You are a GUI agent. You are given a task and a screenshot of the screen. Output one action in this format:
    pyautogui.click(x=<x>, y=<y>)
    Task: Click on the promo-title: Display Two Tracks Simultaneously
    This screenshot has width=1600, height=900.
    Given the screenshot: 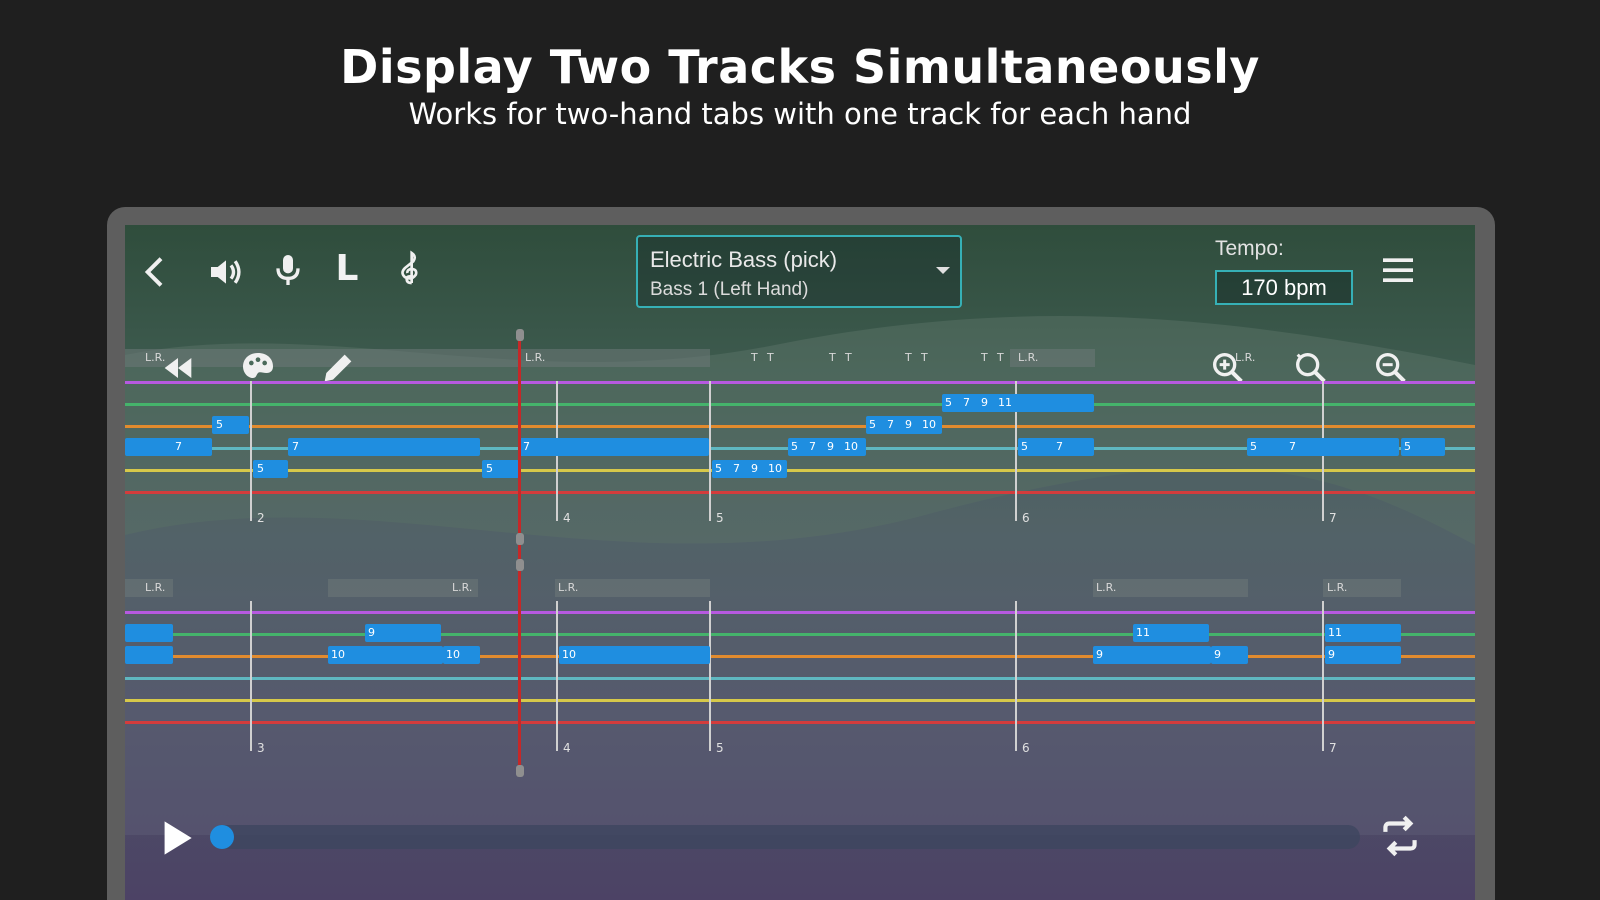 What is the action you would take?
    pyautogui.click(x=800, y=67)
    